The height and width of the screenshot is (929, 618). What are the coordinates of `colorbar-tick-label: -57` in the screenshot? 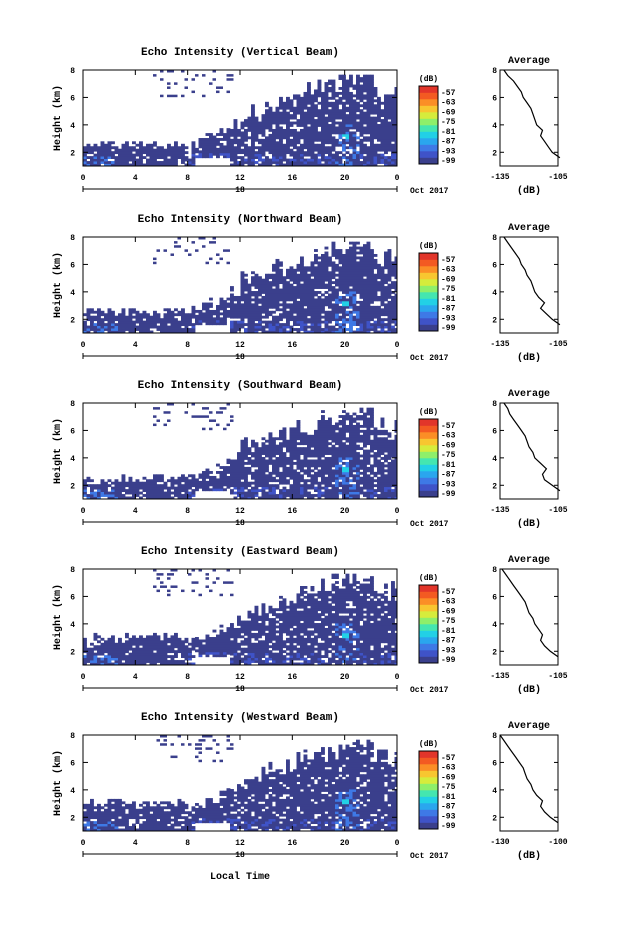 It's located at (448, 758).